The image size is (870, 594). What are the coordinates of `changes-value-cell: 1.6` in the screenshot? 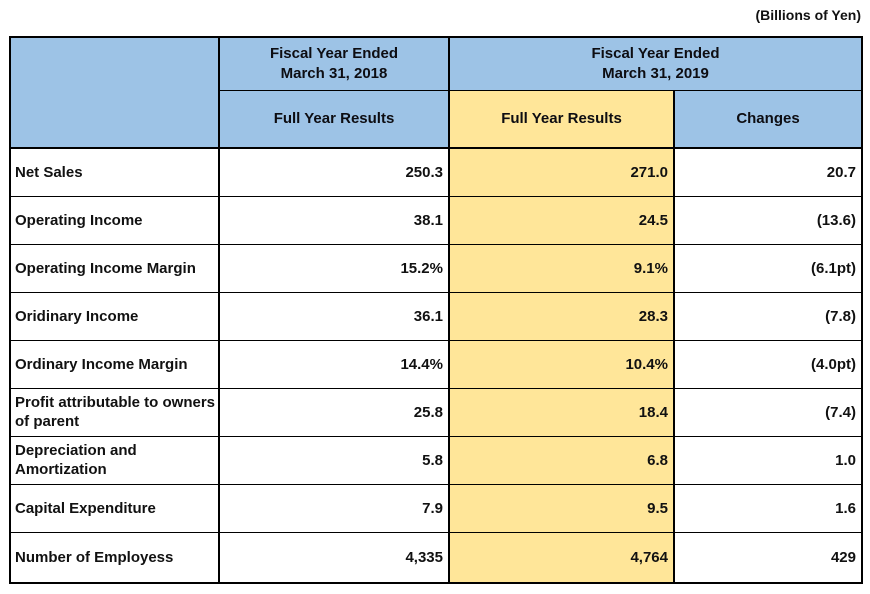 It's located at (768, 508).